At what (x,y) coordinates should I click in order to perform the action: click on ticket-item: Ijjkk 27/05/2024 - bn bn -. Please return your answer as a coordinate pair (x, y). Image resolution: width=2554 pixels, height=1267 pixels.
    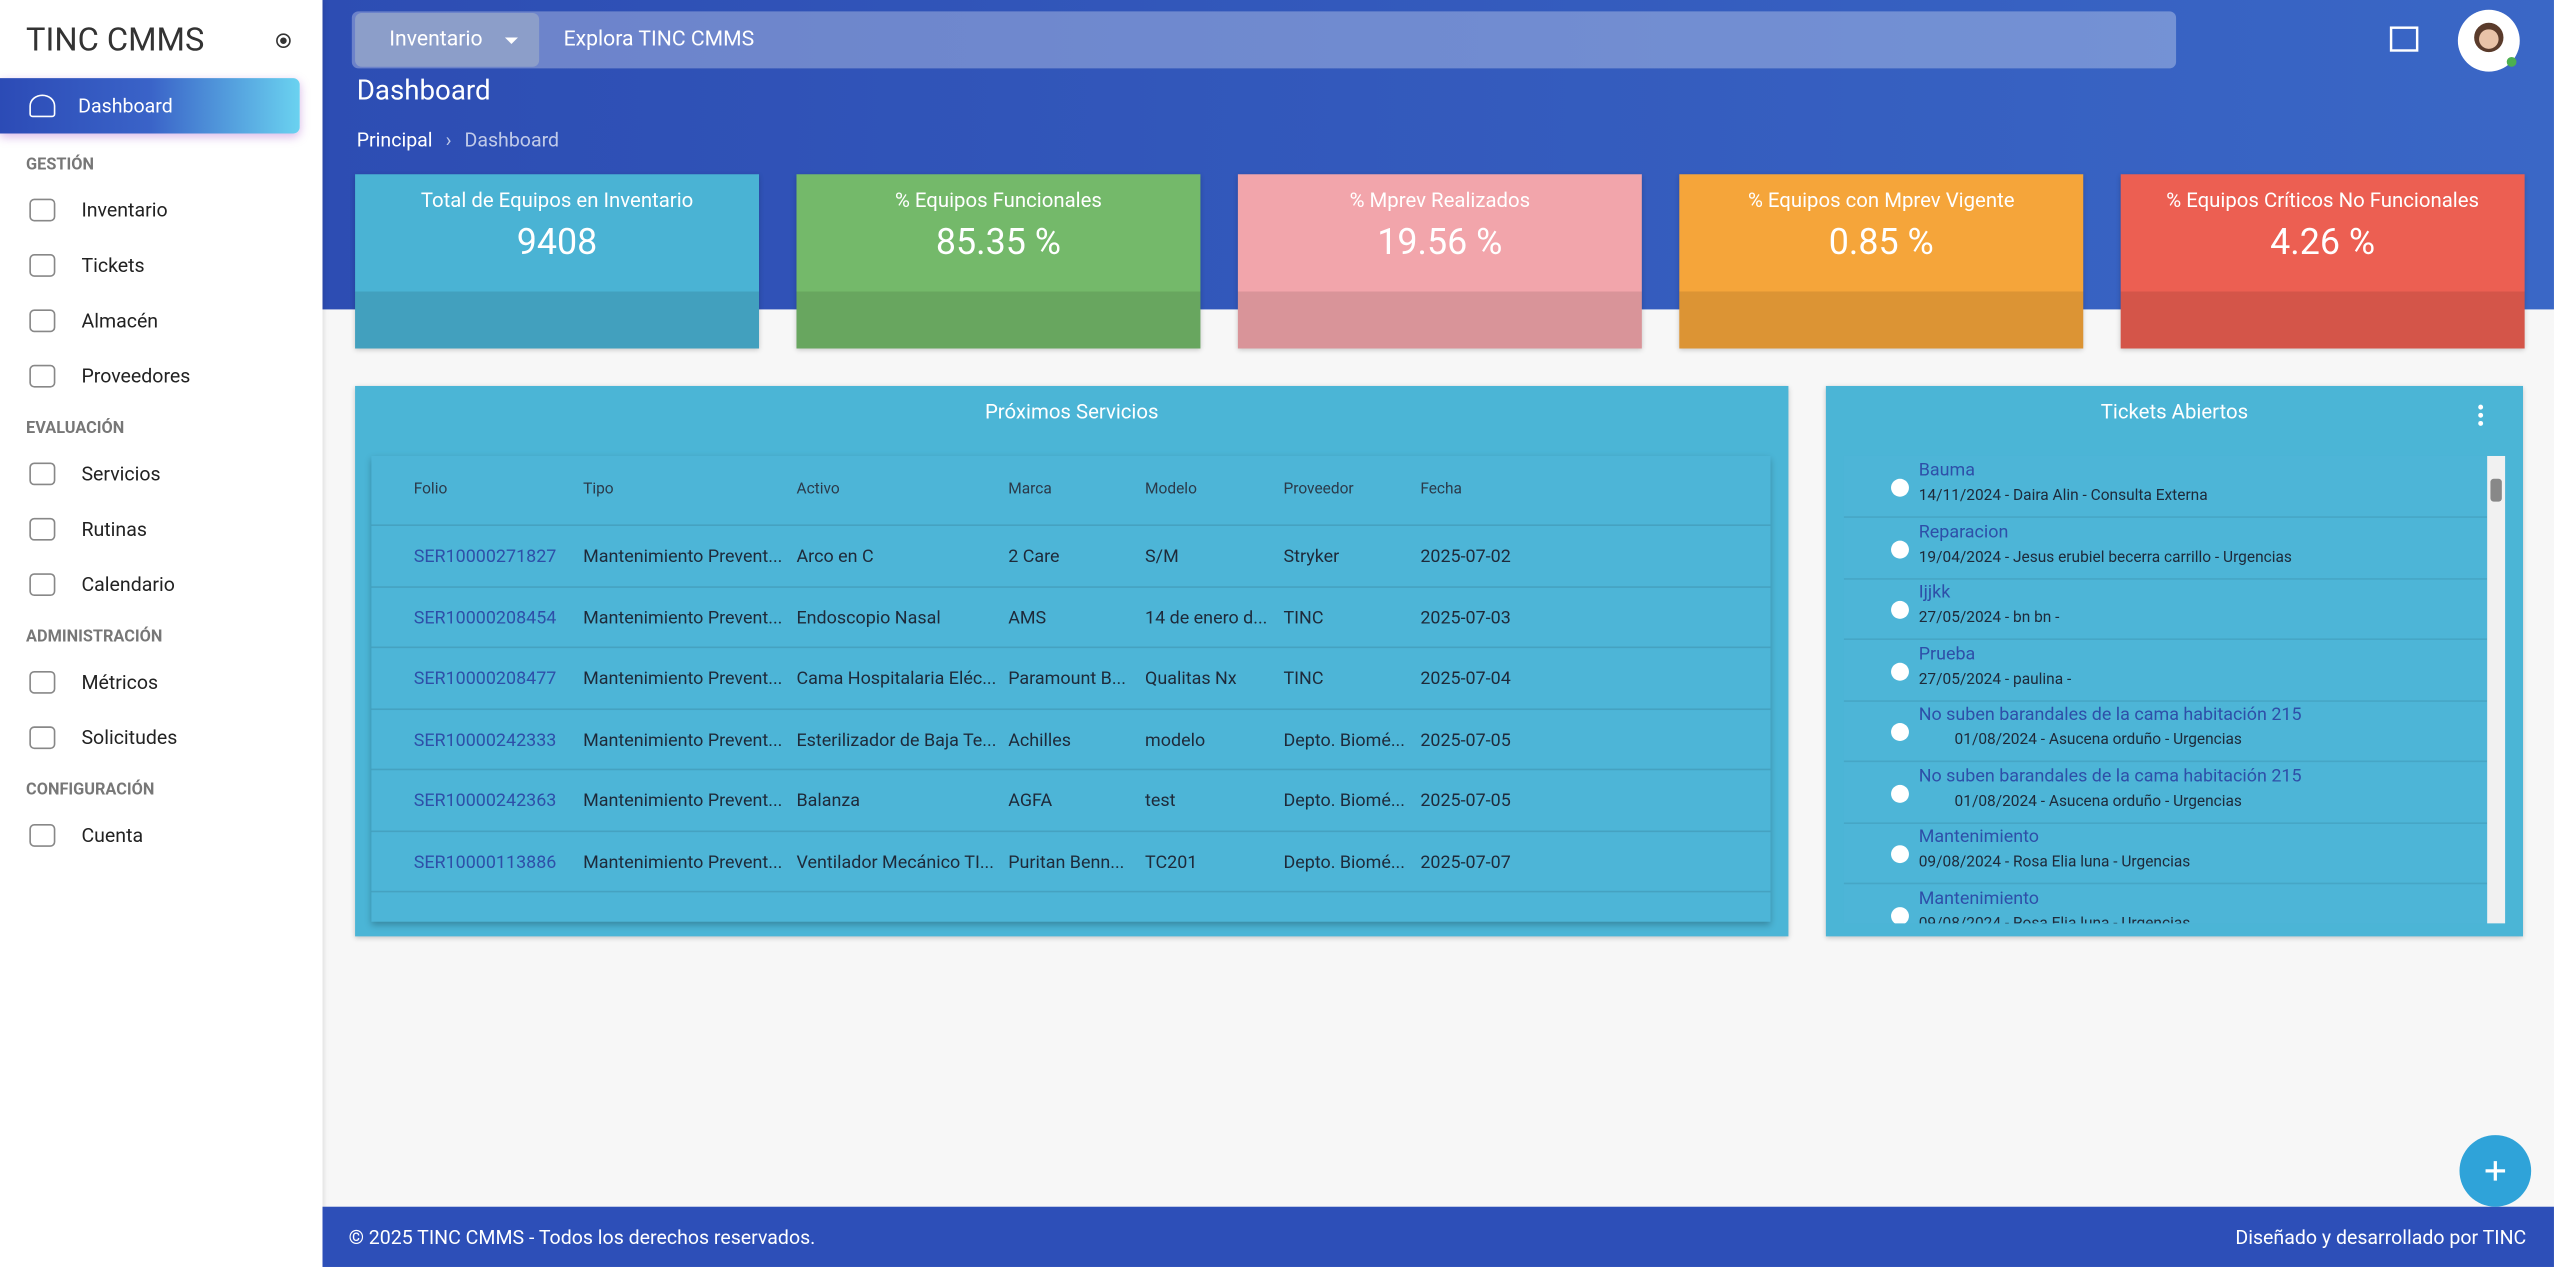
    Looking at the image, I should click on (2165, 609).